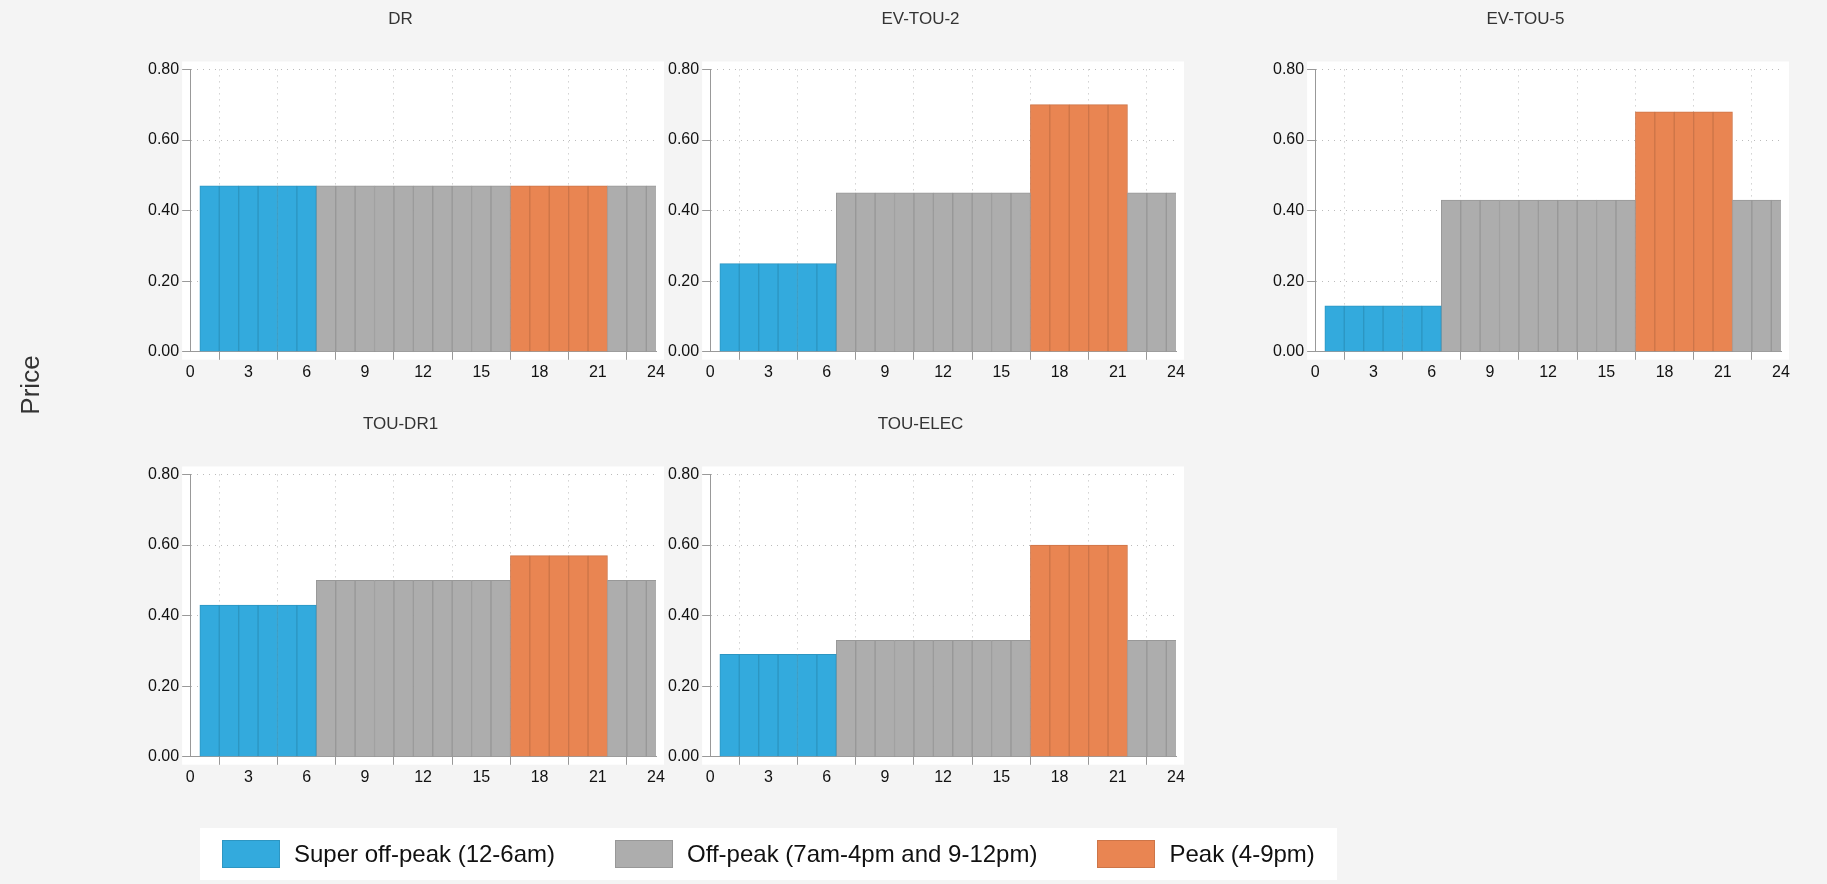 The height and width of the screenshot is (884, 1827). What do you see at coordinates (1525, 18) in the screenshot?
I see `chart-title: EV-TOU-5` at bounding box center [1525, 18].